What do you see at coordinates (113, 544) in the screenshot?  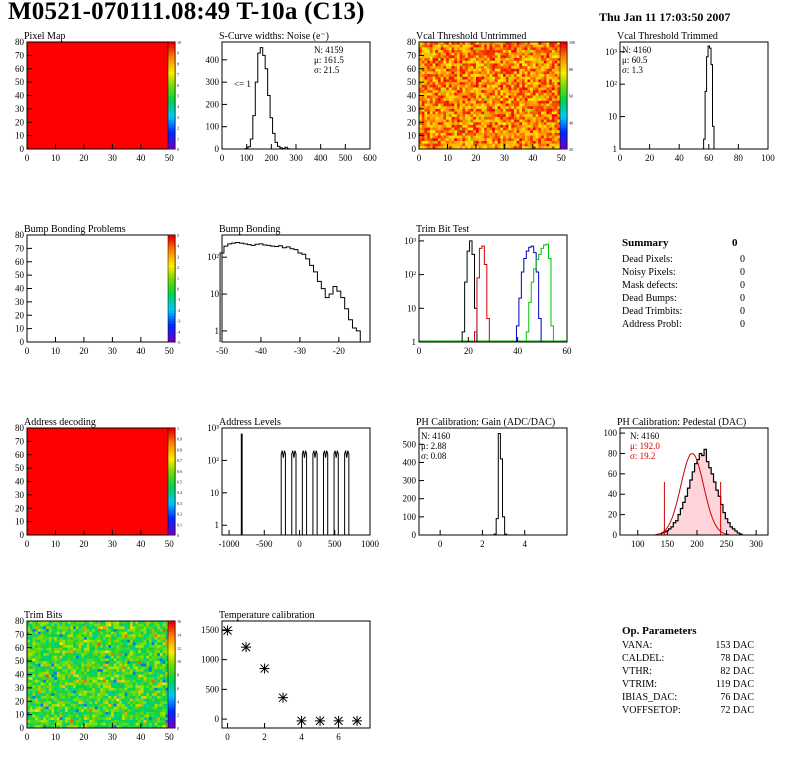 I see `x-tick-label: 30` at bounding box center [113, 544].